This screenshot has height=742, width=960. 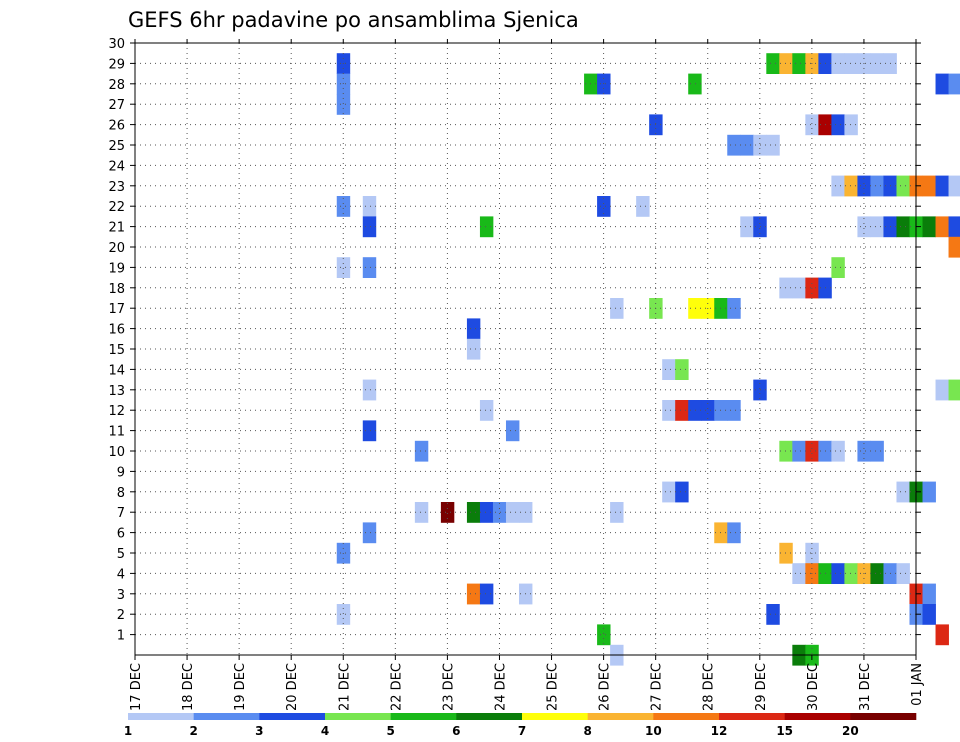 What do you see at coordinates (116, 452) in the screenshot?
I see `y-tick-label: 10` at bounding box center [116, 452].